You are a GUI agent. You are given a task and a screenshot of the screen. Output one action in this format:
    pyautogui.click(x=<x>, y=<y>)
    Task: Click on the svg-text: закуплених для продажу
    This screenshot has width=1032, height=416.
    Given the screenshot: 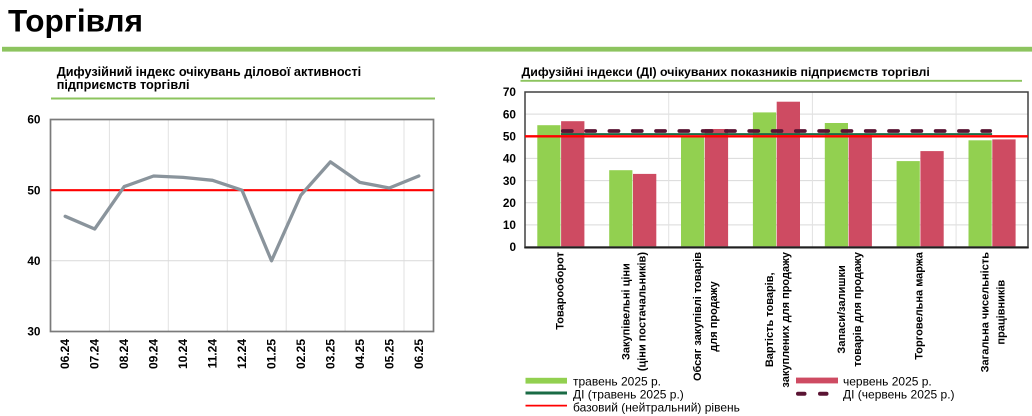 What is the action you would take?
    pyautogui.click(x=786, y=319)
    